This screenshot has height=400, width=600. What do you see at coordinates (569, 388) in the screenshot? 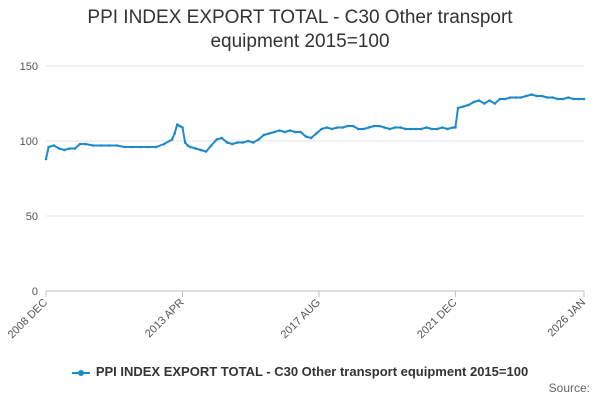
I see `source-label: Source:` at bounding box center [569, 388].